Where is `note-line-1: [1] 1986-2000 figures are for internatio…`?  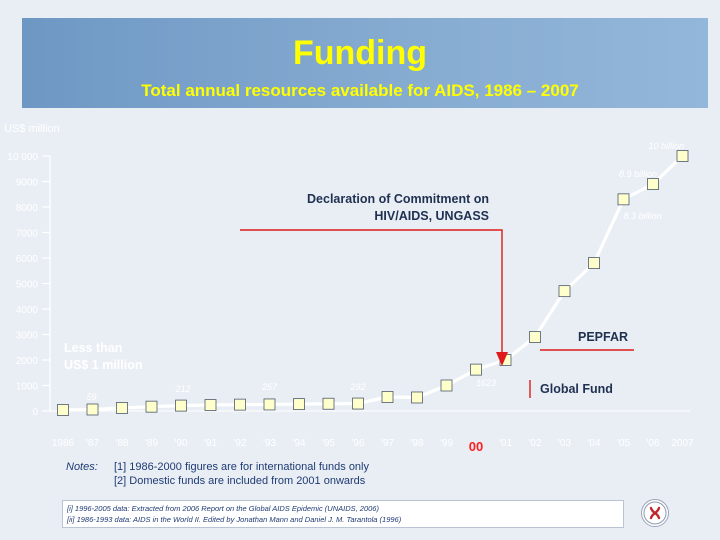 note-line-1: [1] 1986-2000 figures are for internatio… is located at coordinates (241, 467).